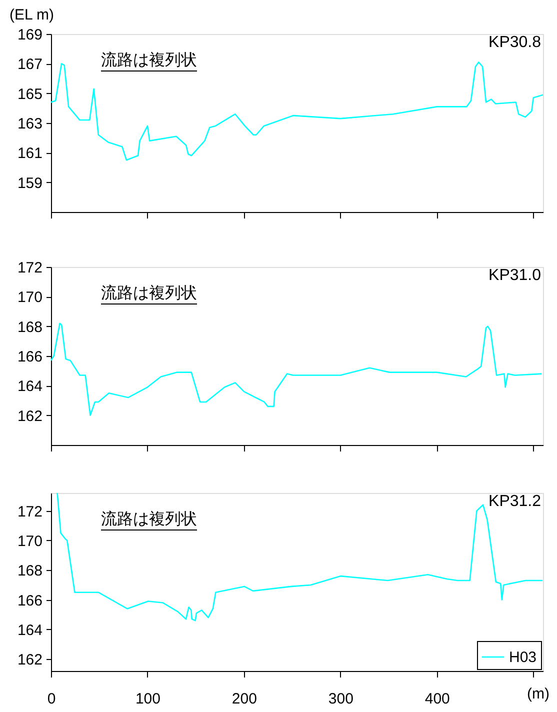 This screenshot has width=557, height=712. Describe the element at coordinates (515, 42) in the screenshot. I see `annotation: KP30.8` at that location.